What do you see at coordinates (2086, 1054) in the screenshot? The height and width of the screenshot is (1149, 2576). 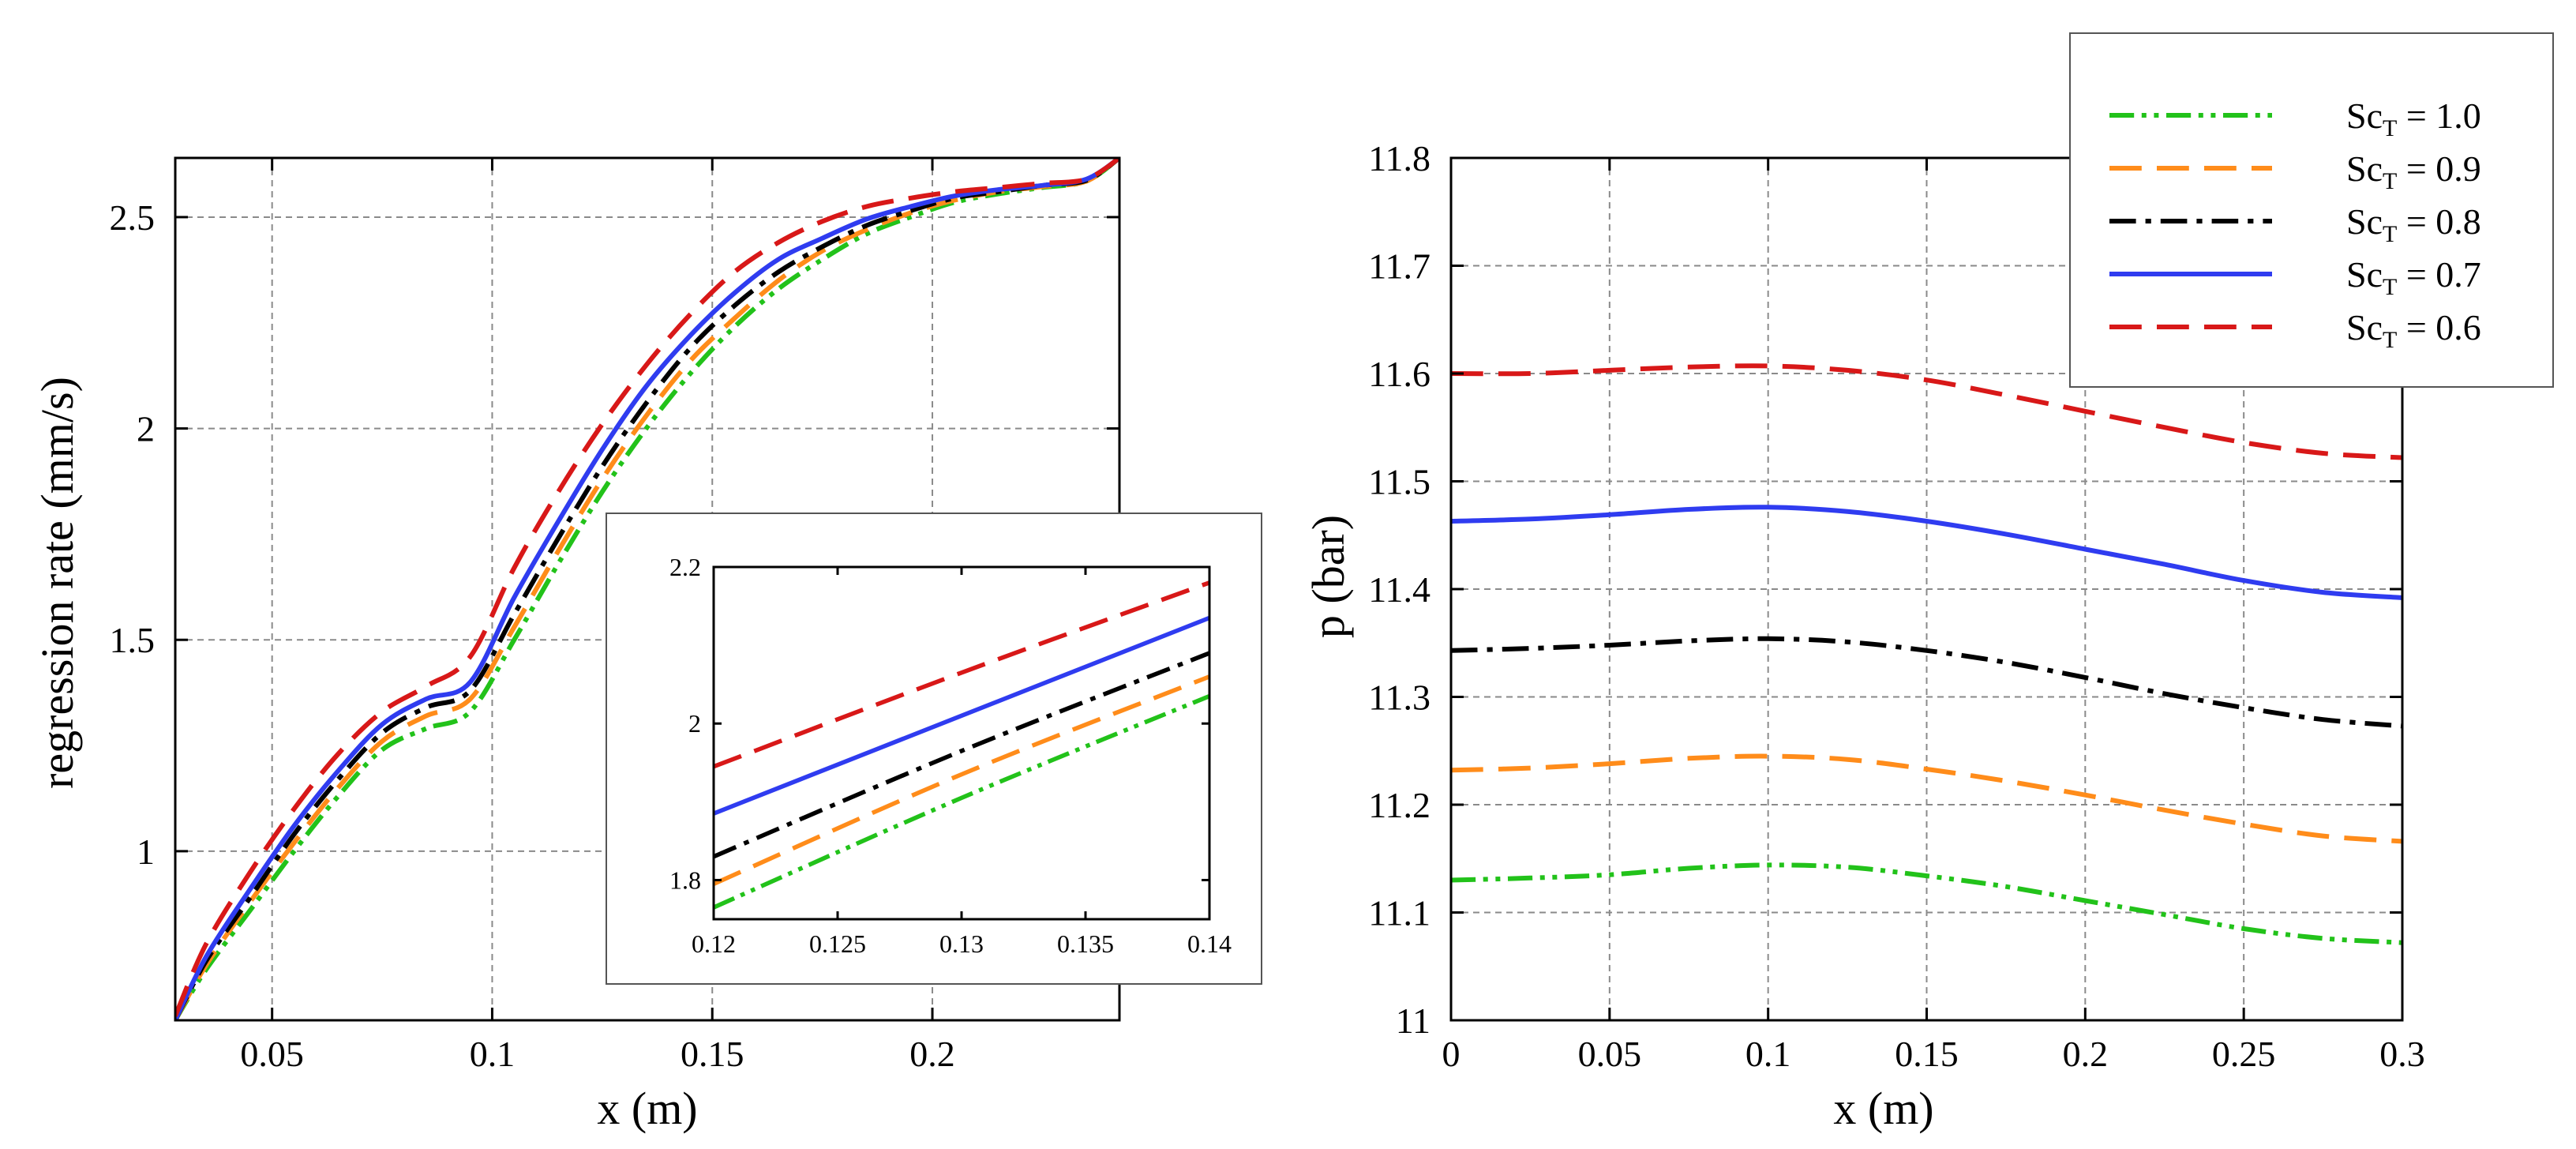 I see `pressure-xtick-label-4: 0.2` at bounding box center [2086, 1054].